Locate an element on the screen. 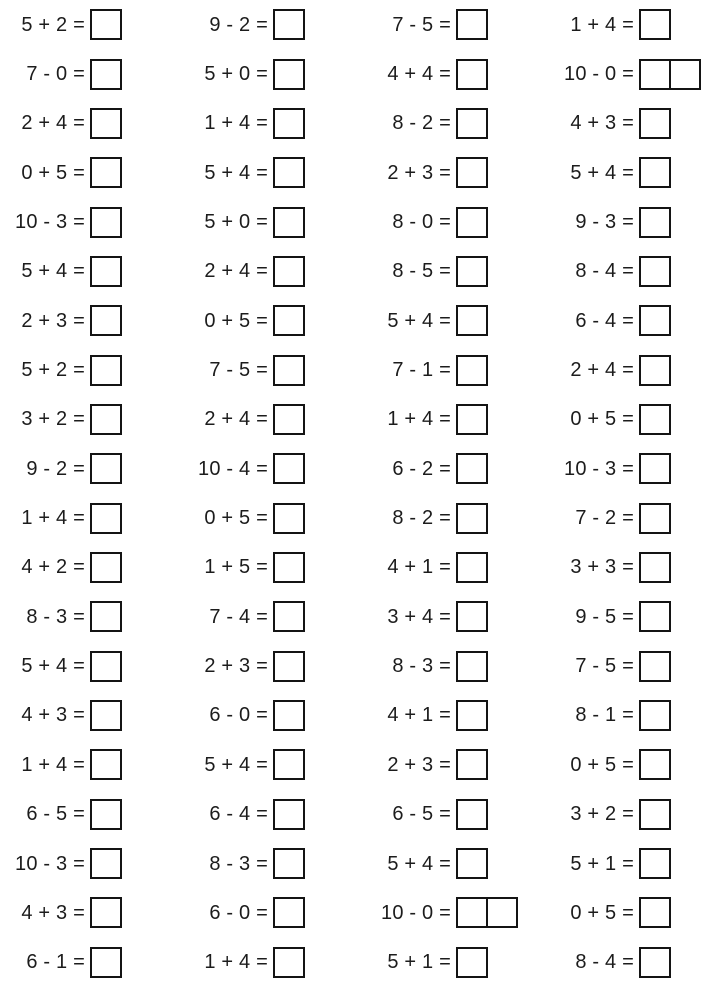 Image resolution: width=703 pixels, height=987 pixels. problem-label: 2 + 3 = is located at coordinates (419, 172).